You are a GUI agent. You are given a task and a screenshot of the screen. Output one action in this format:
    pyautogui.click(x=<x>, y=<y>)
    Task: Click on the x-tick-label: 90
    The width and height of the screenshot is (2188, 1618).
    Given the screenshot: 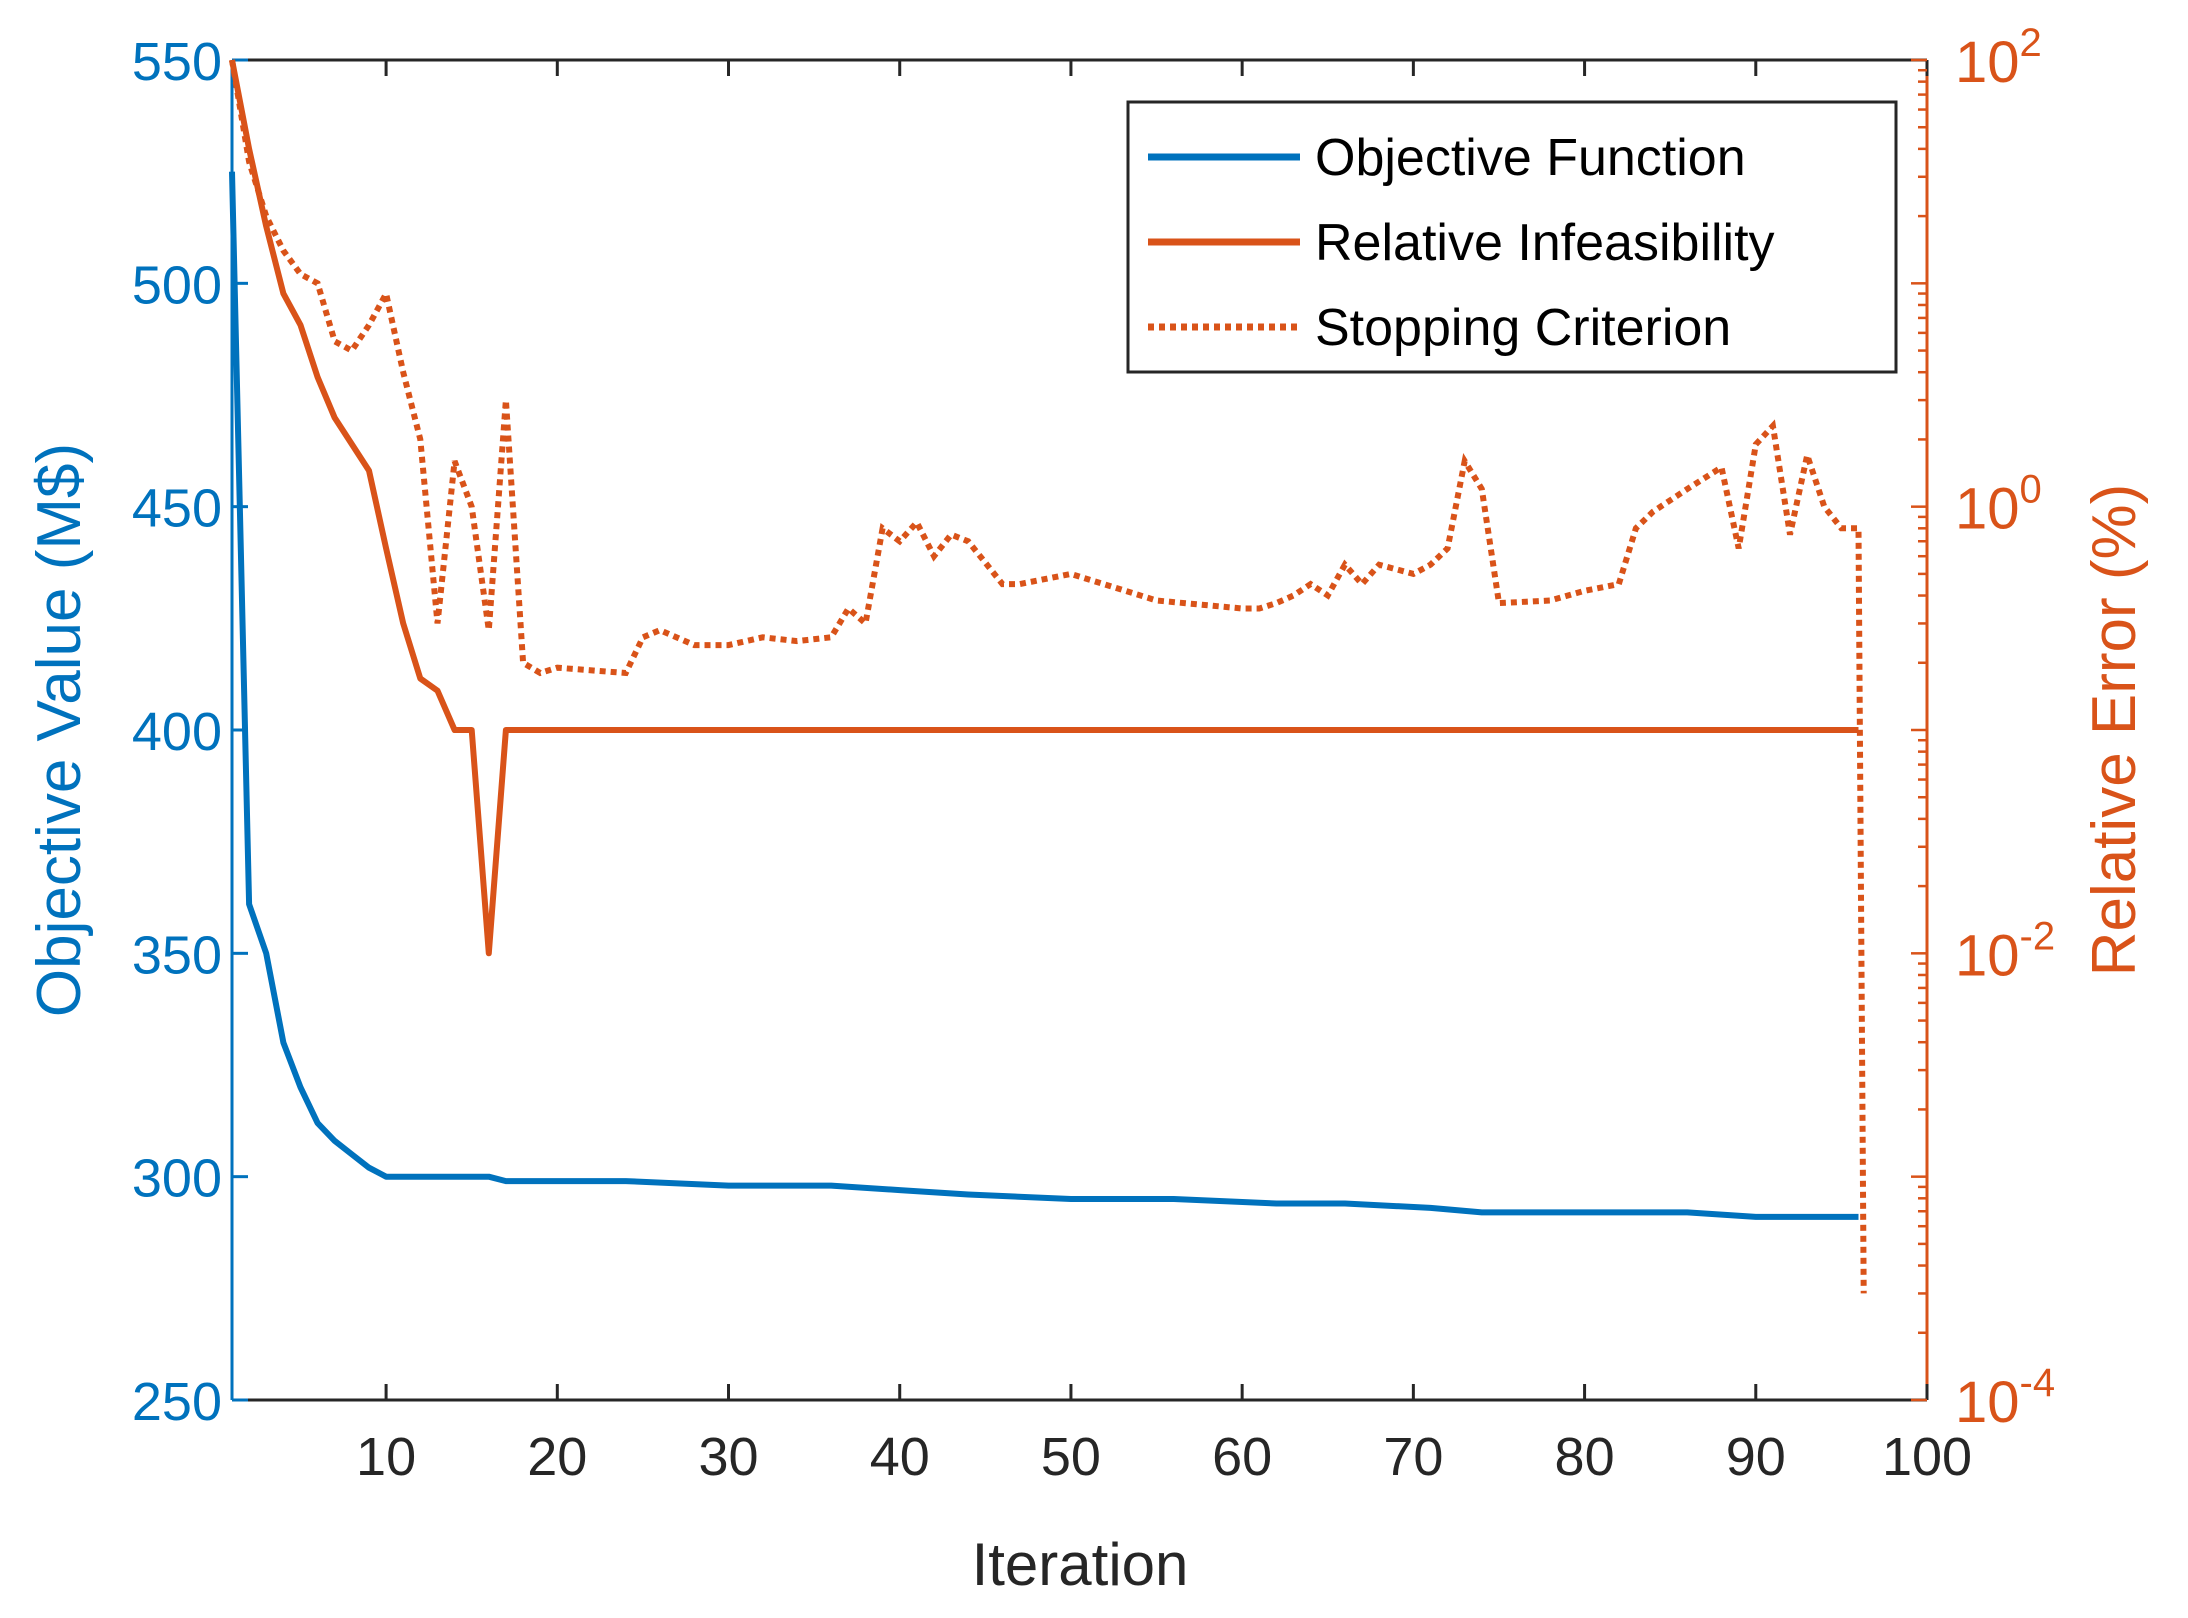 What is the action you would take?
    pyautogui.click(x=1756, y=1457)
    